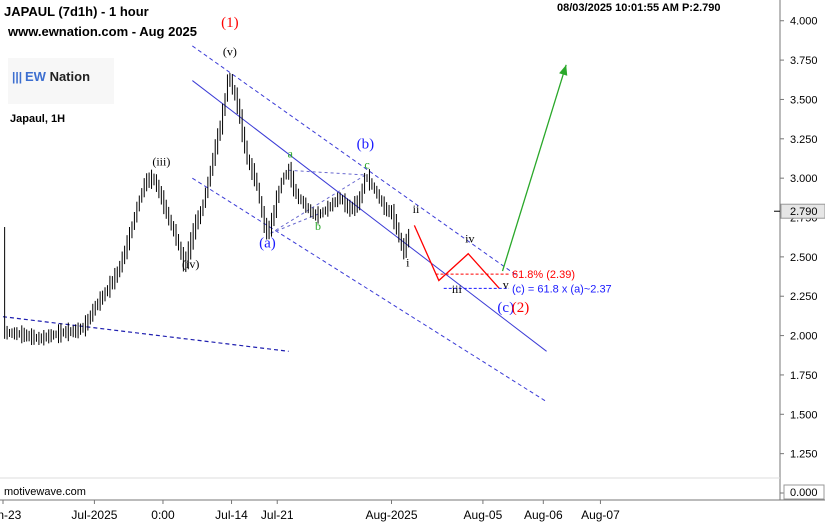  I want to click on target-arrow-line, so click(534, 168).